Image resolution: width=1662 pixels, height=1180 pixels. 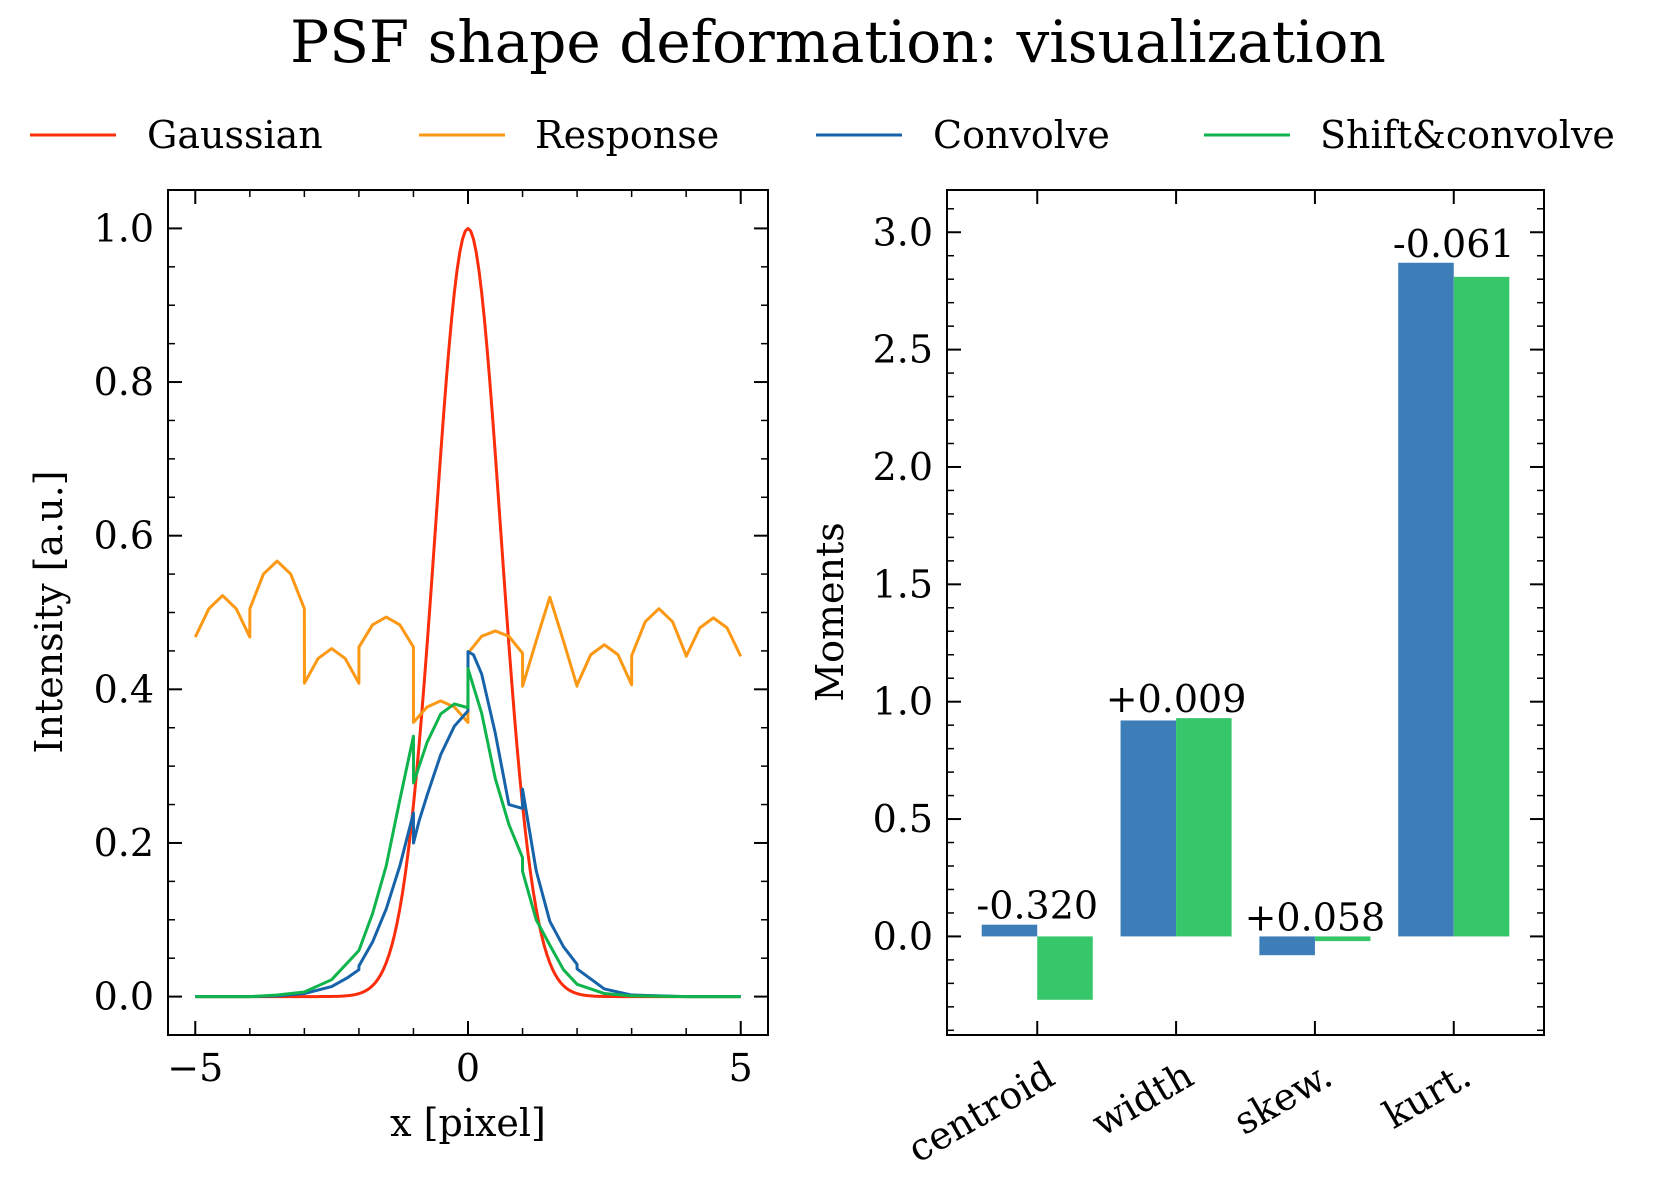 I want to click on legend-label-response: Response, so click(x=627, y=135).